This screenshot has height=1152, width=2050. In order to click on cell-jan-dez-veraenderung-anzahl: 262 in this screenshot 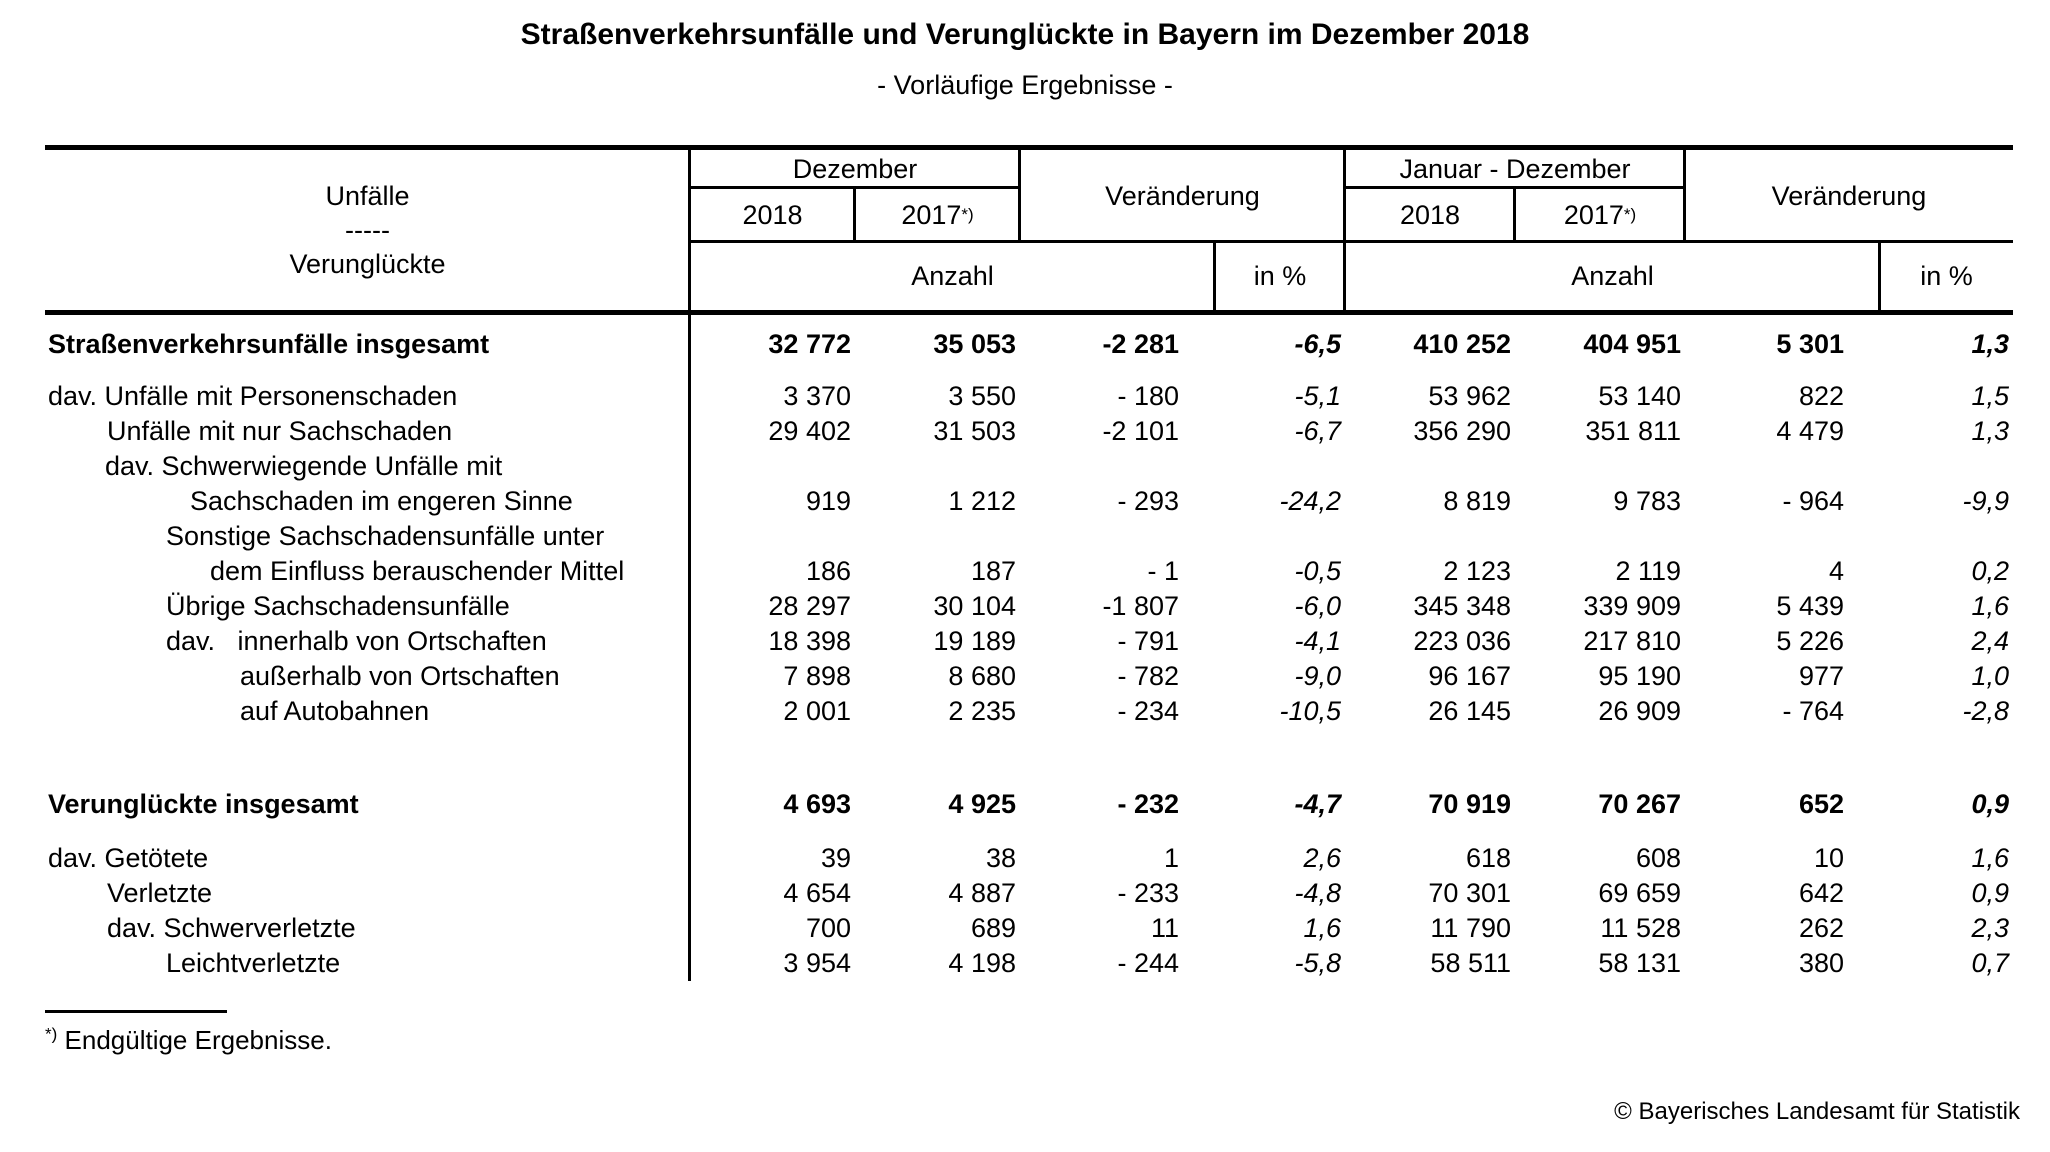, I will do `click(1821, 928)`.